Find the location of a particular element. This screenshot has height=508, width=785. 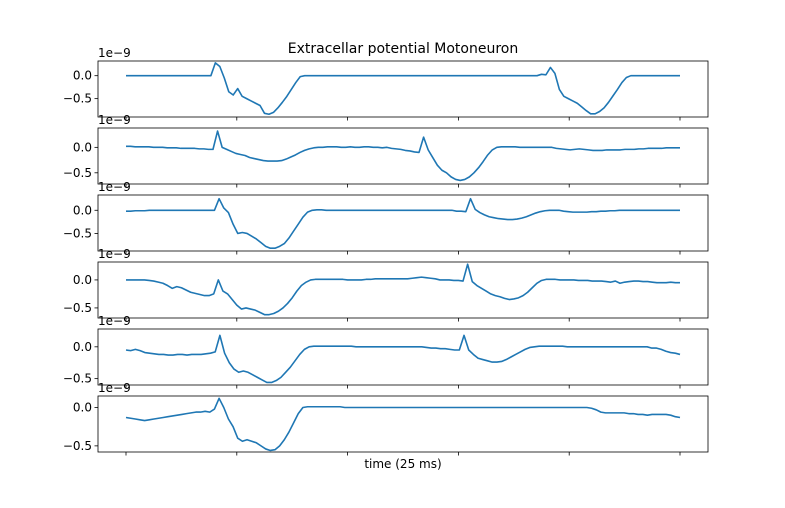

panel-2: 0.0 −0.5 1e−9 is located at coordinates (386, 150).